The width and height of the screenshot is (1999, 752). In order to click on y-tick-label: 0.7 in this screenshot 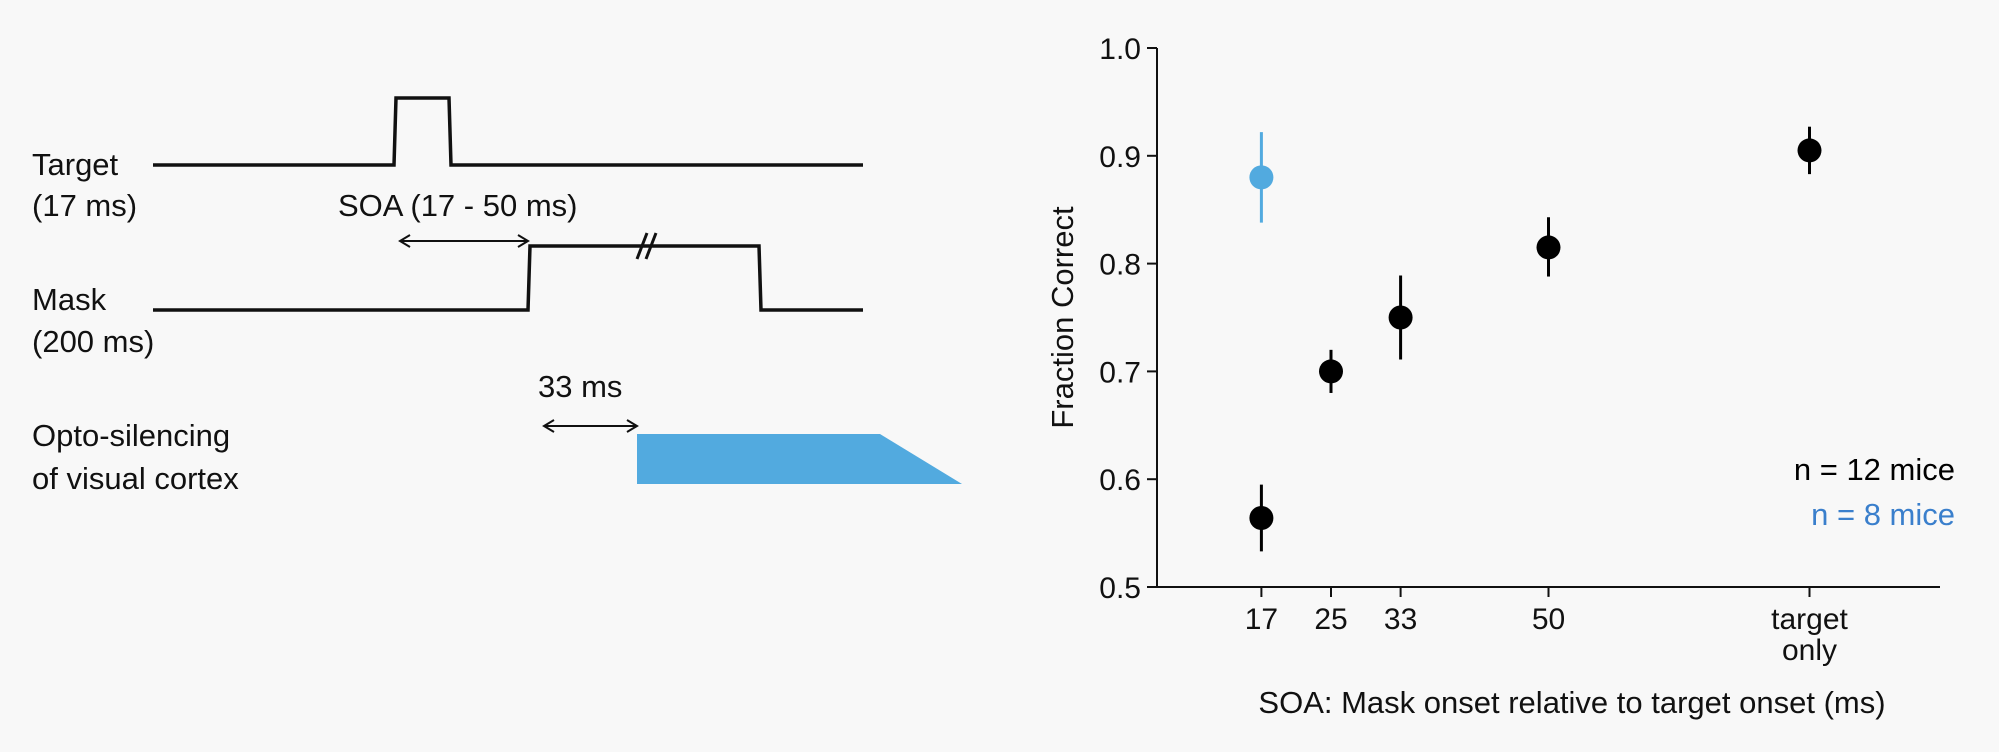, I will do `click(1120, 372)`.